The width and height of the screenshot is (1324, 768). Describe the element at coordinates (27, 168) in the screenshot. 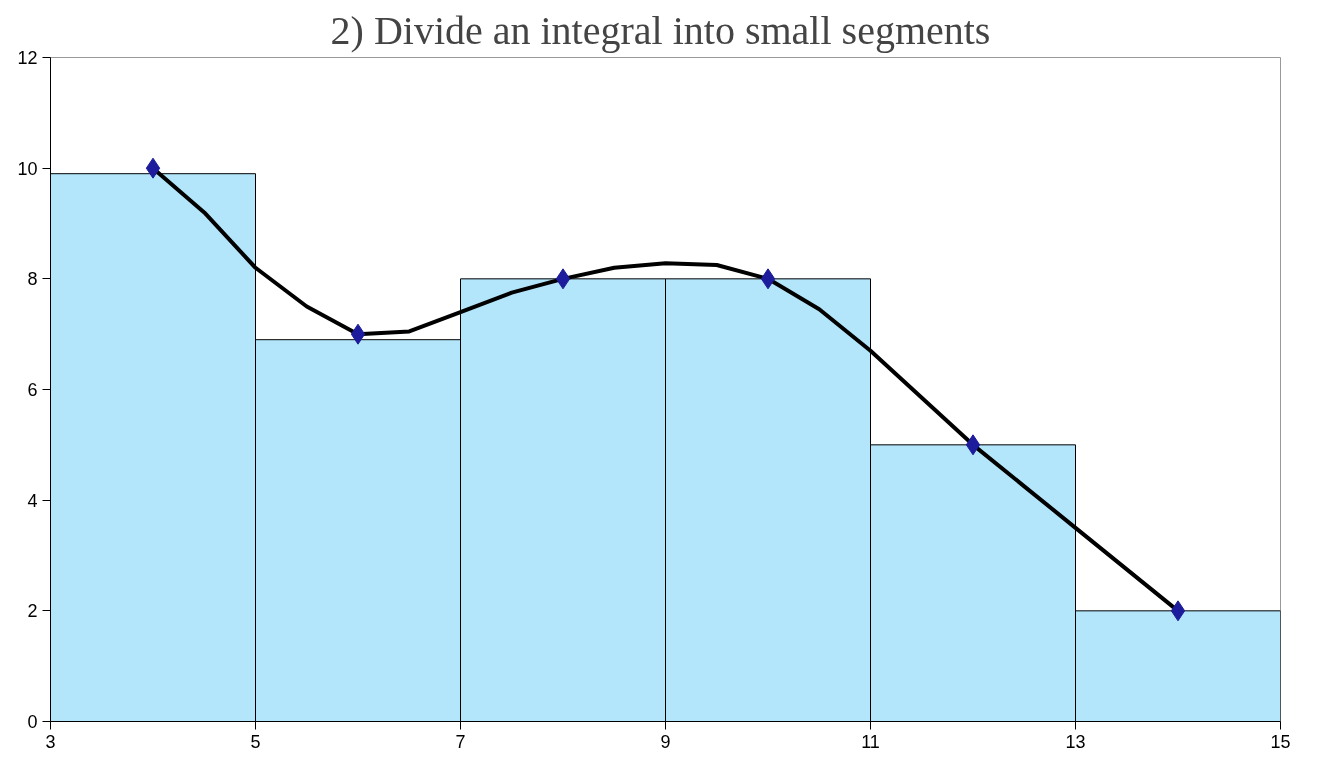

I see `y-tick-label: 10` at that location.